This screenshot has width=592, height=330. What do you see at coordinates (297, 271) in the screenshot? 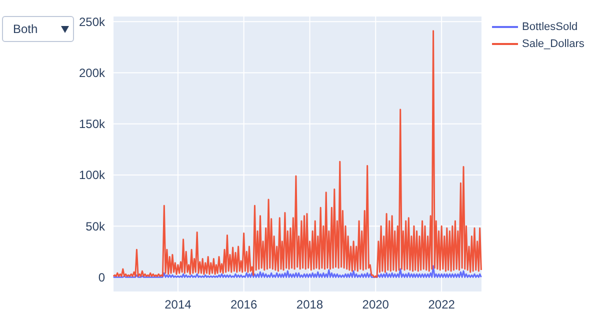
I see `line-series` at bounding box center [297, 271].